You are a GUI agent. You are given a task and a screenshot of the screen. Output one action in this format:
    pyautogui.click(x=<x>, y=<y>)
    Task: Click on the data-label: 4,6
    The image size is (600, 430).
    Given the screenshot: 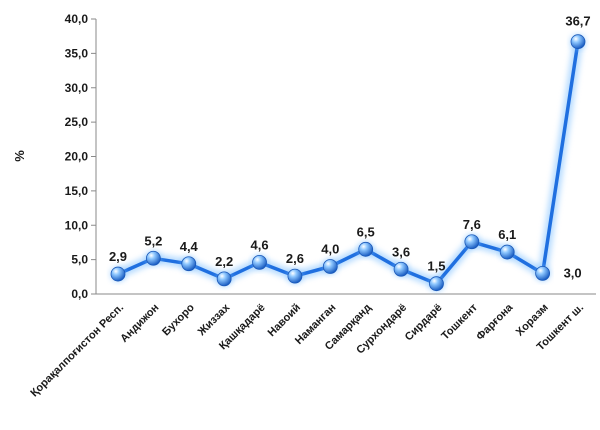 What is the action you would take?
    pyautogui.click(x=259, y=244)
    